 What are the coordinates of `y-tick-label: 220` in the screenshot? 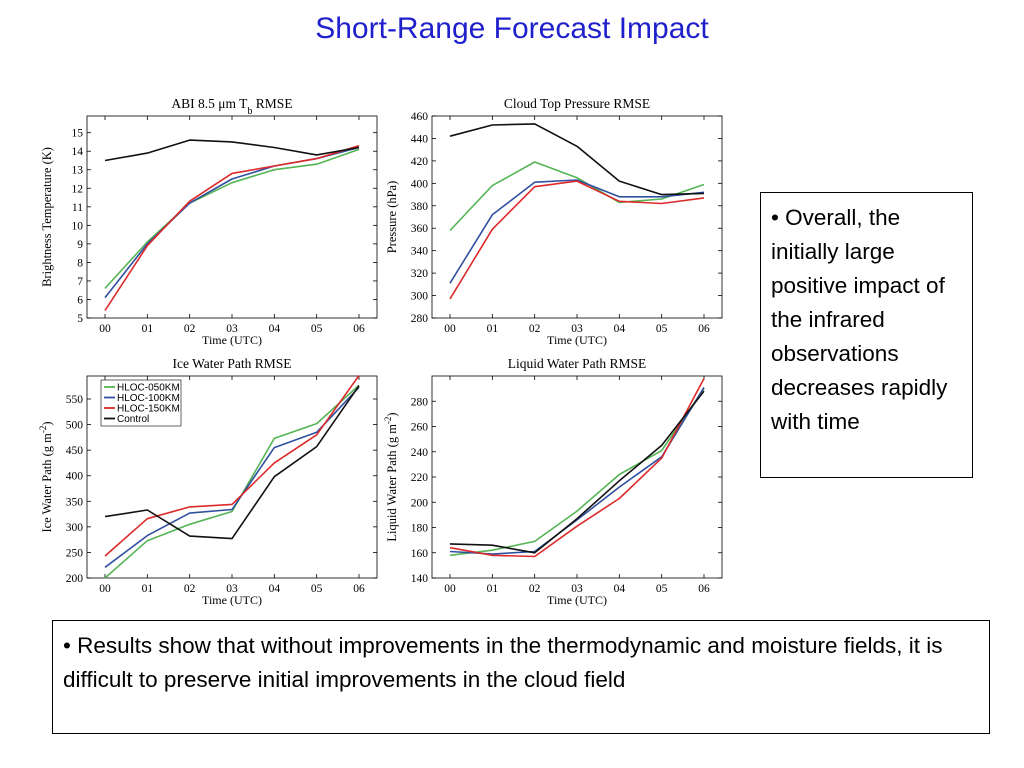 It's located at (420, 478).